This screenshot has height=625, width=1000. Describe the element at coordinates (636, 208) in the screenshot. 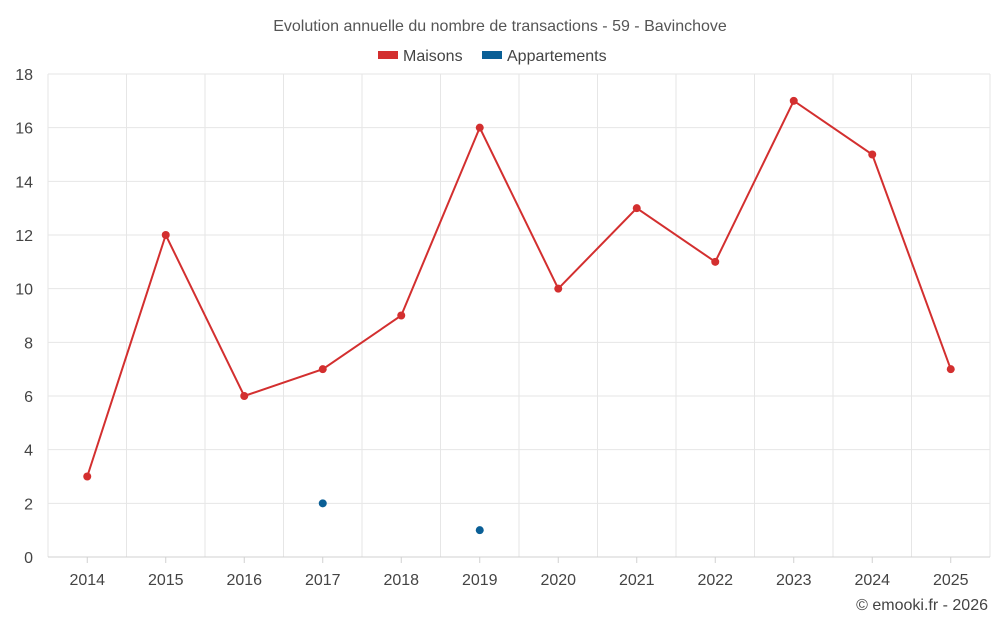

I see `data-point-maisons-2021` at that location.